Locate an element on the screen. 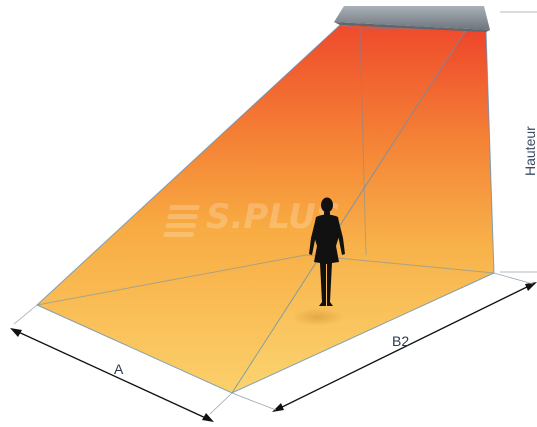  brand-logo-icon is located at coordinates (181, 221).